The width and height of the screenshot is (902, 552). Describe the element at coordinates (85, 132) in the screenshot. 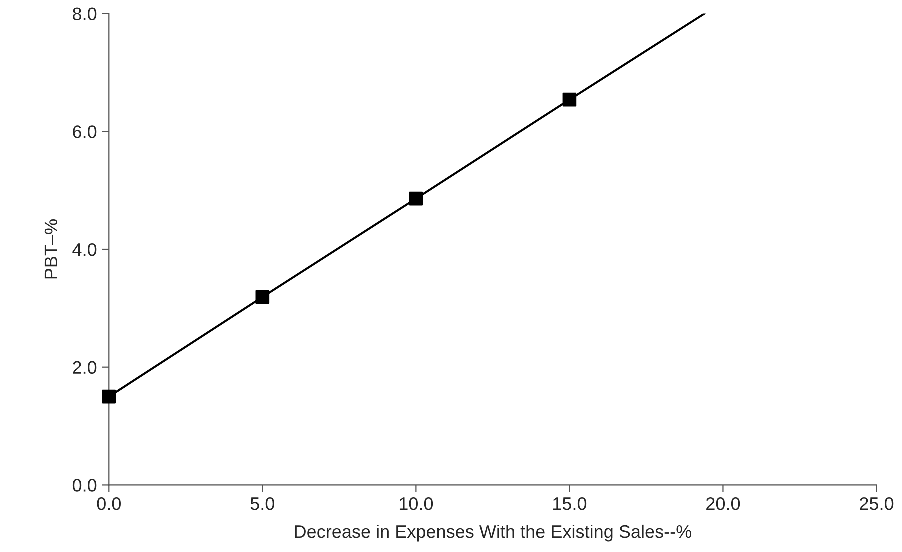

I see `y-tick-label: 6.0` at that location.